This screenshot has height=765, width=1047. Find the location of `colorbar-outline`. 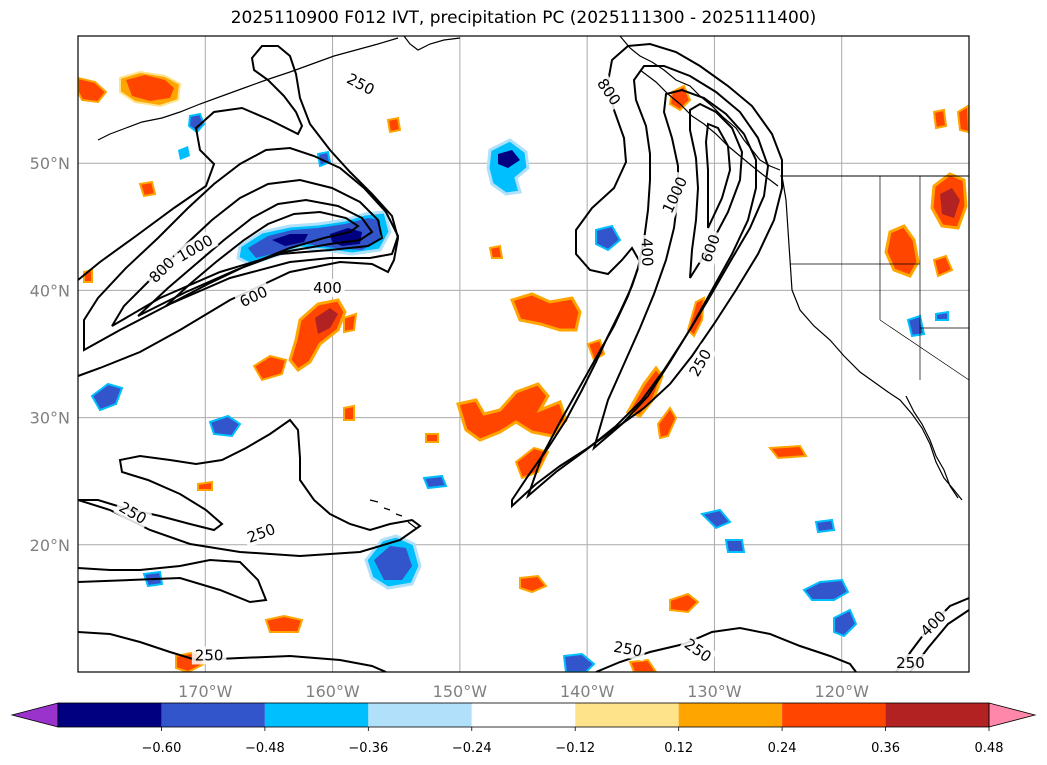

colorbar-outline is located at coordinates (523, 715).